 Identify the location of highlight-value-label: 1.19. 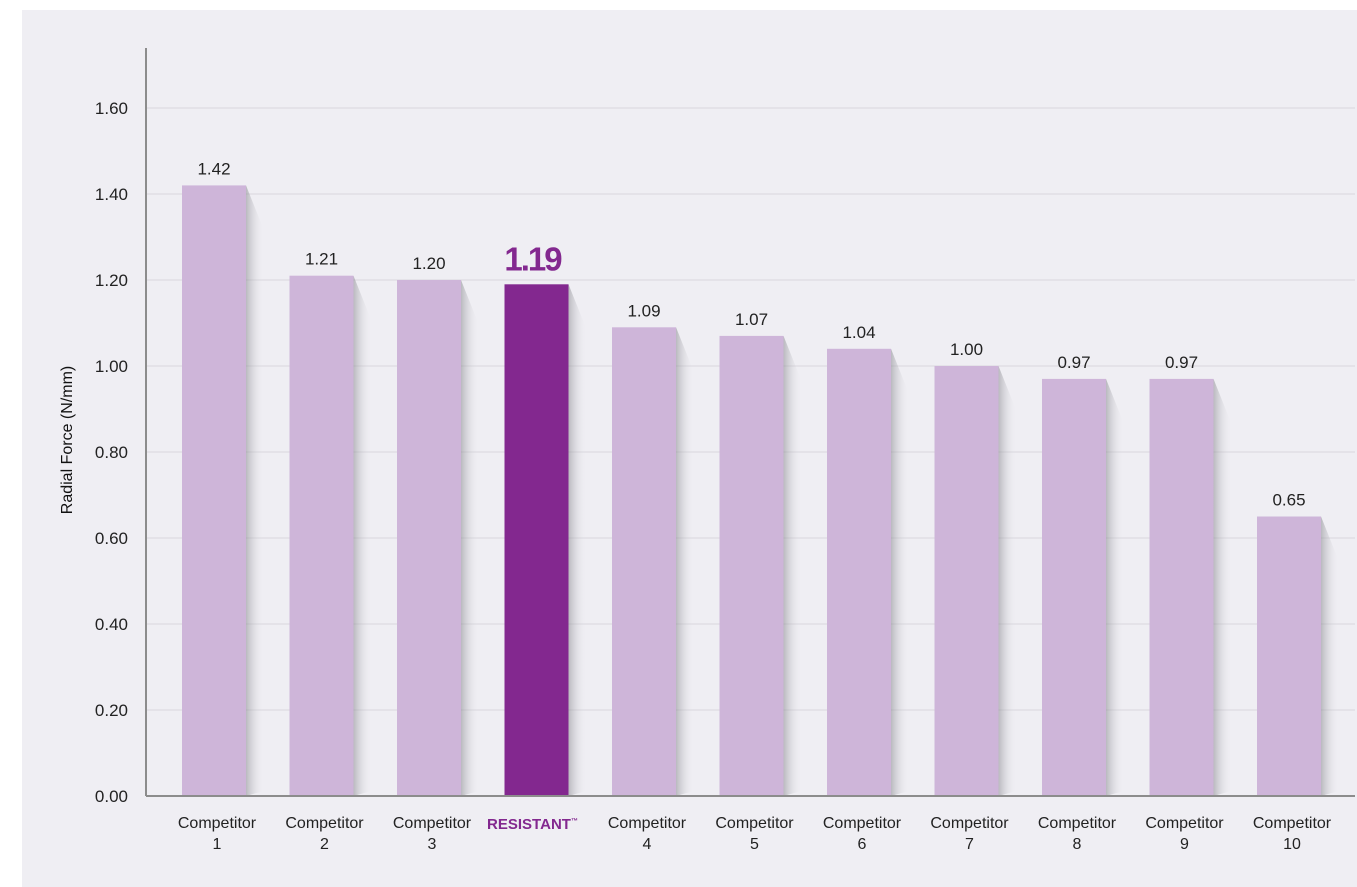
(533, 258).